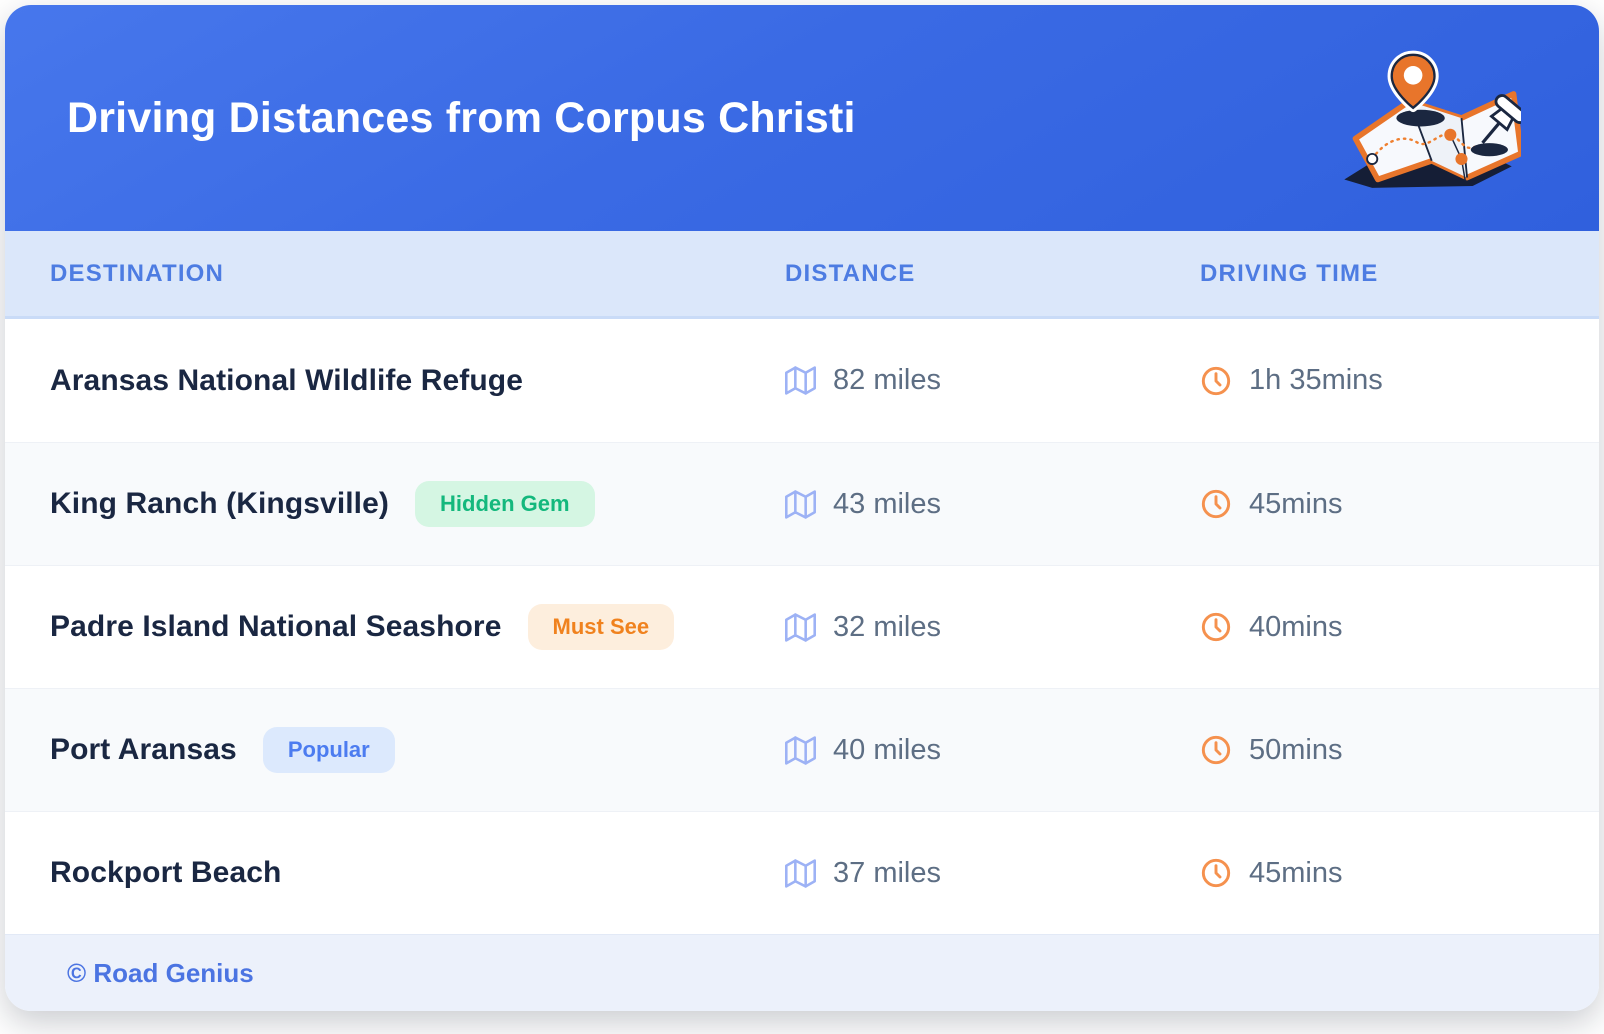 This screenshot has width=1604, height=1034. Describe the element at coordinates (276, 626) in the screenshot. I see `destination-label: Padre Island National Seashore` at that location.